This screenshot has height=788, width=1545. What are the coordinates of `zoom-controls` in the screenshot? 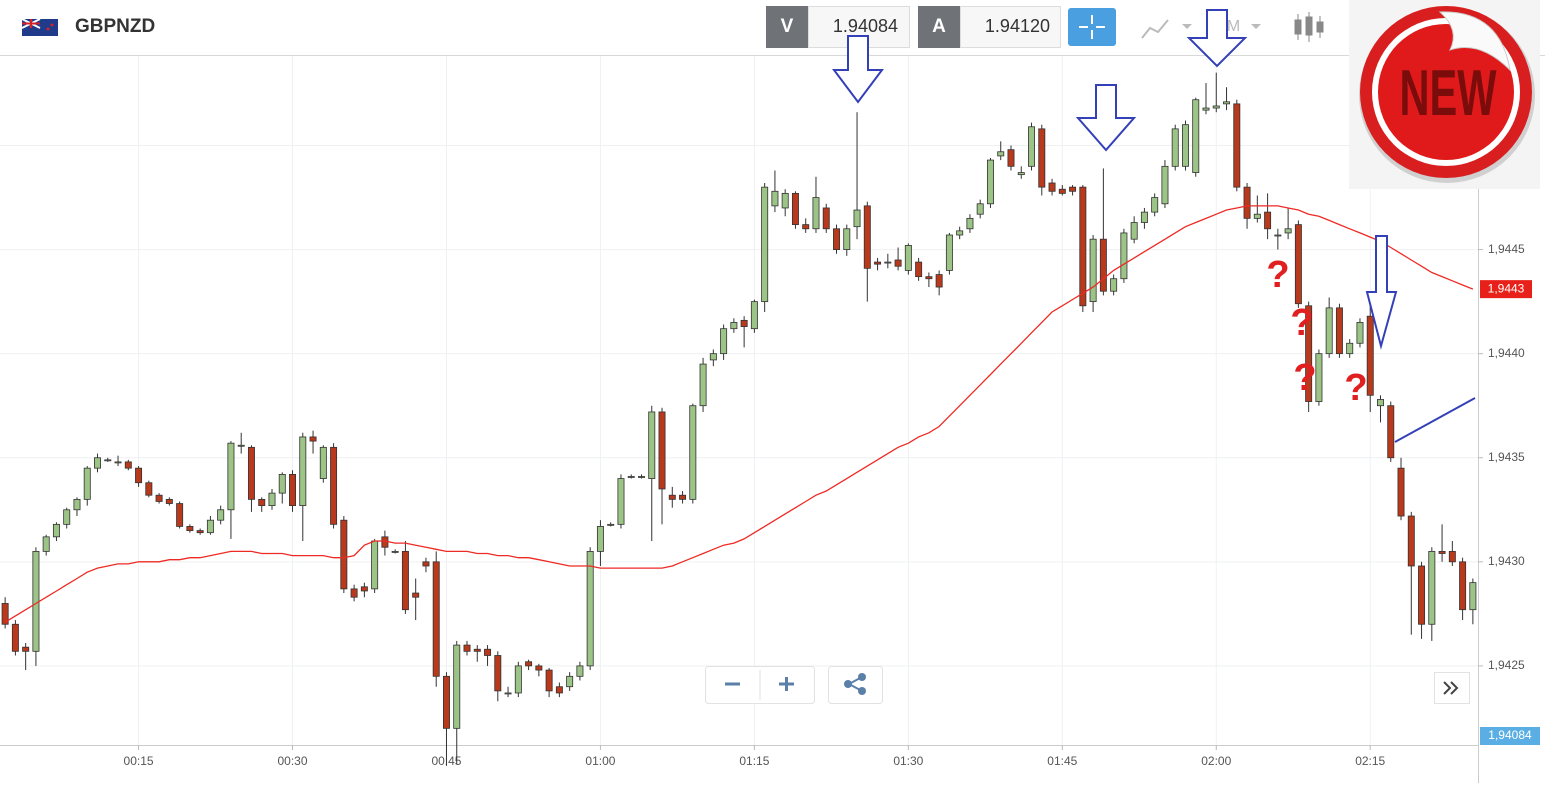 It's located at (760, 685).